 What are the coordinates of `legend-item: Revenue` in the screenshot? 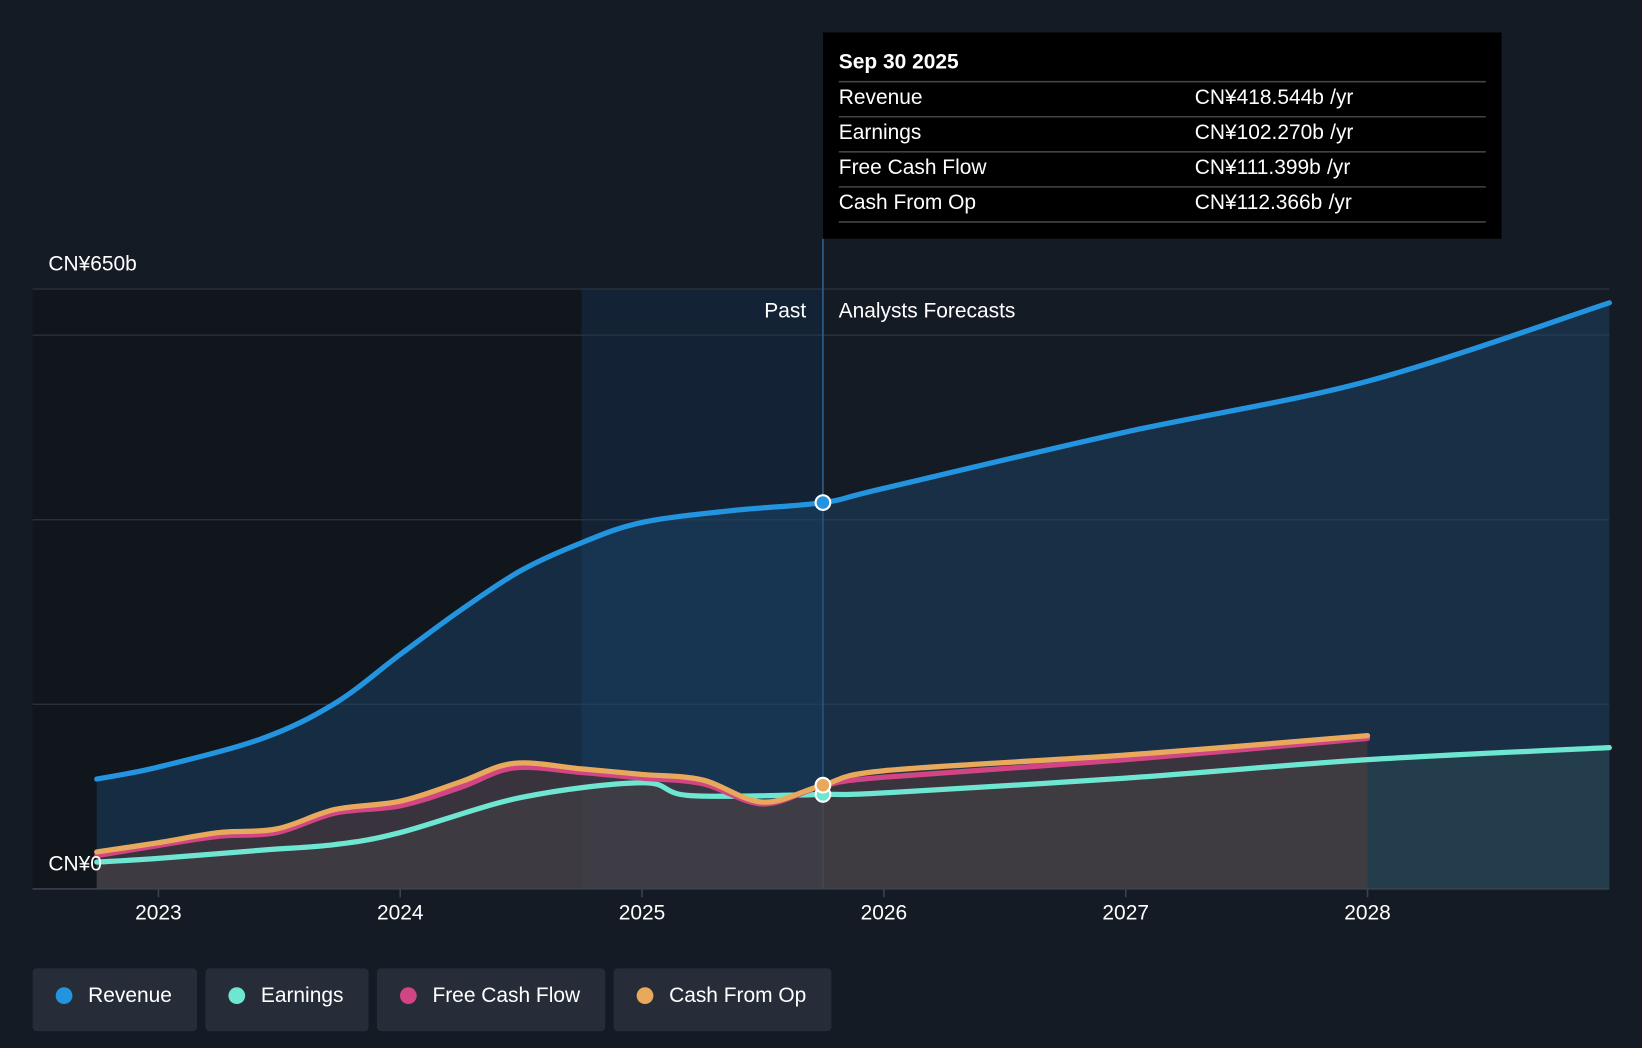 It's located at (115, 1000).